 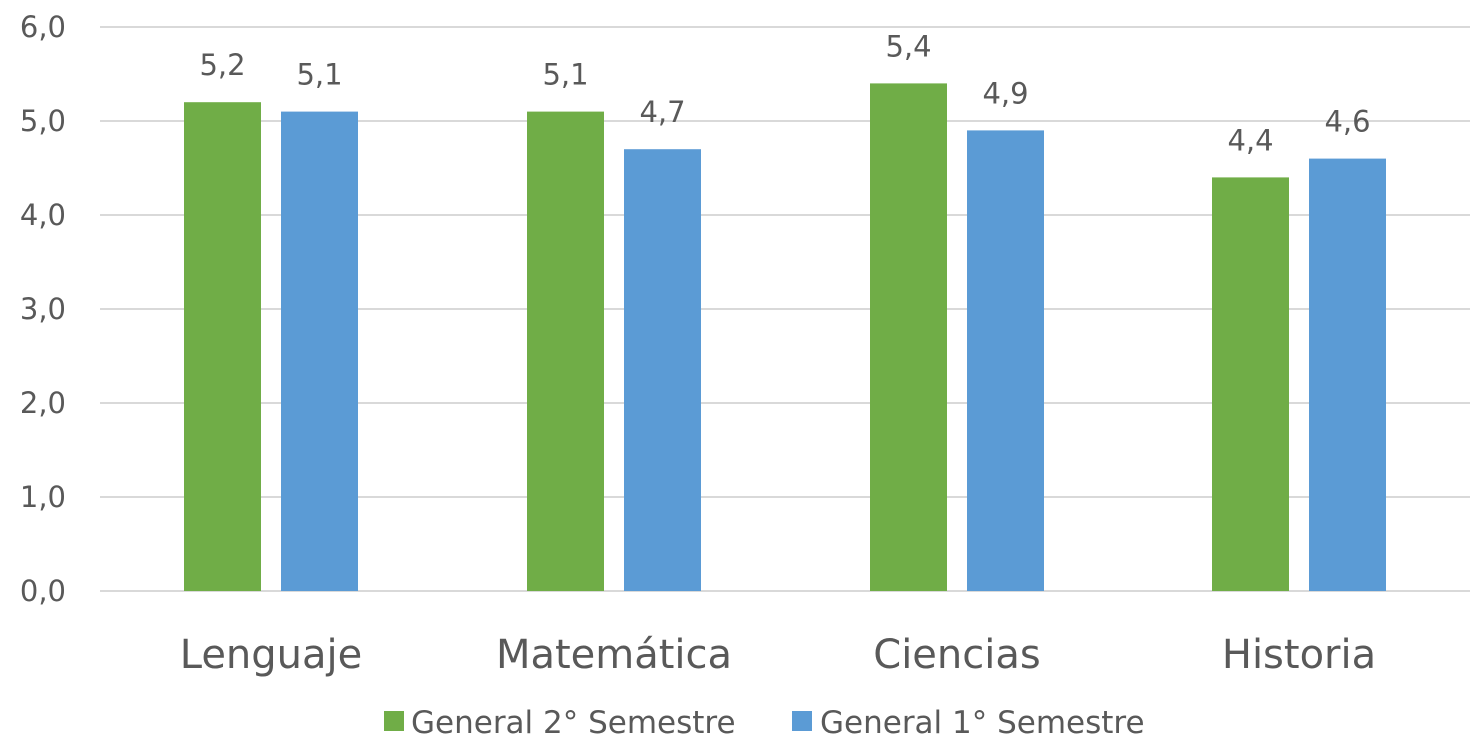 What do you see at coordinates (43, 497) in the screenshot?
I see `y-tick-label: 1,0` at bounding box center [43, 497].